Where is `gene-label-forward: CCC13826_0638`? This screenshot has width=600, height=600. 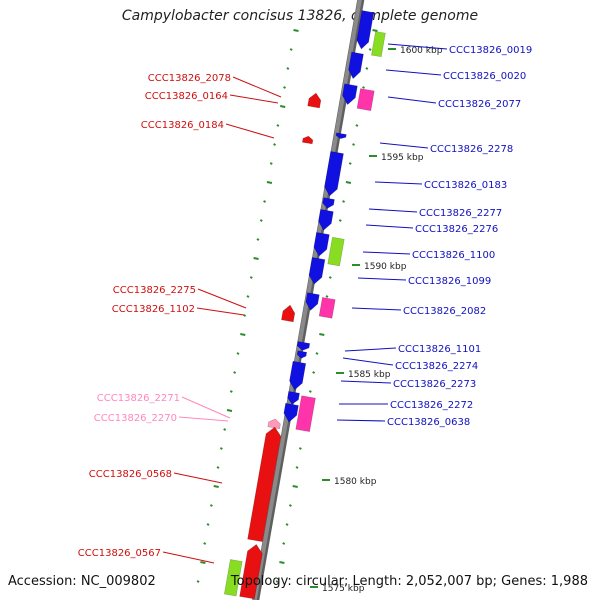 gene-label-forward: CCC13826_0638 is located at coordinates (428, 422).